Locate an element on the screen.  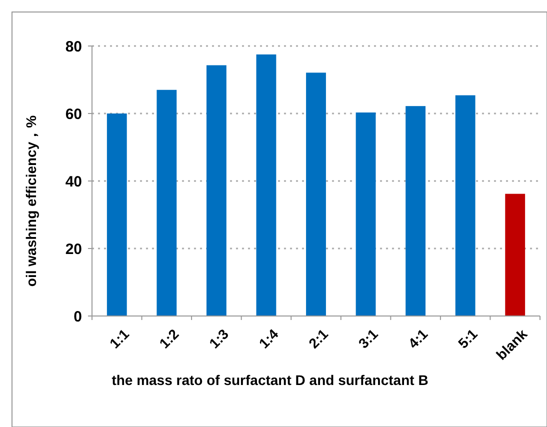
x-tick-label: 2:1 is located at coordinates (318, 339).